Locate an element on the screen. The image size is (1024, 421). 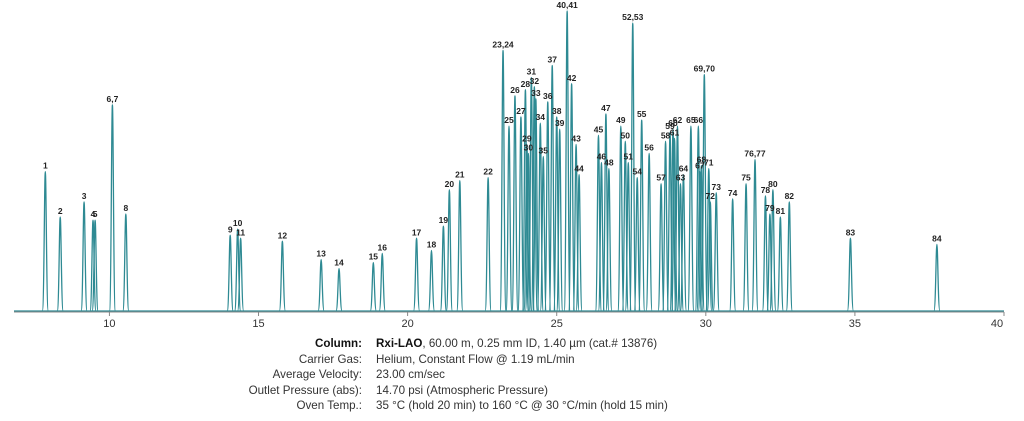
peak-label: 40,41 is located at coordinates (568, 5).